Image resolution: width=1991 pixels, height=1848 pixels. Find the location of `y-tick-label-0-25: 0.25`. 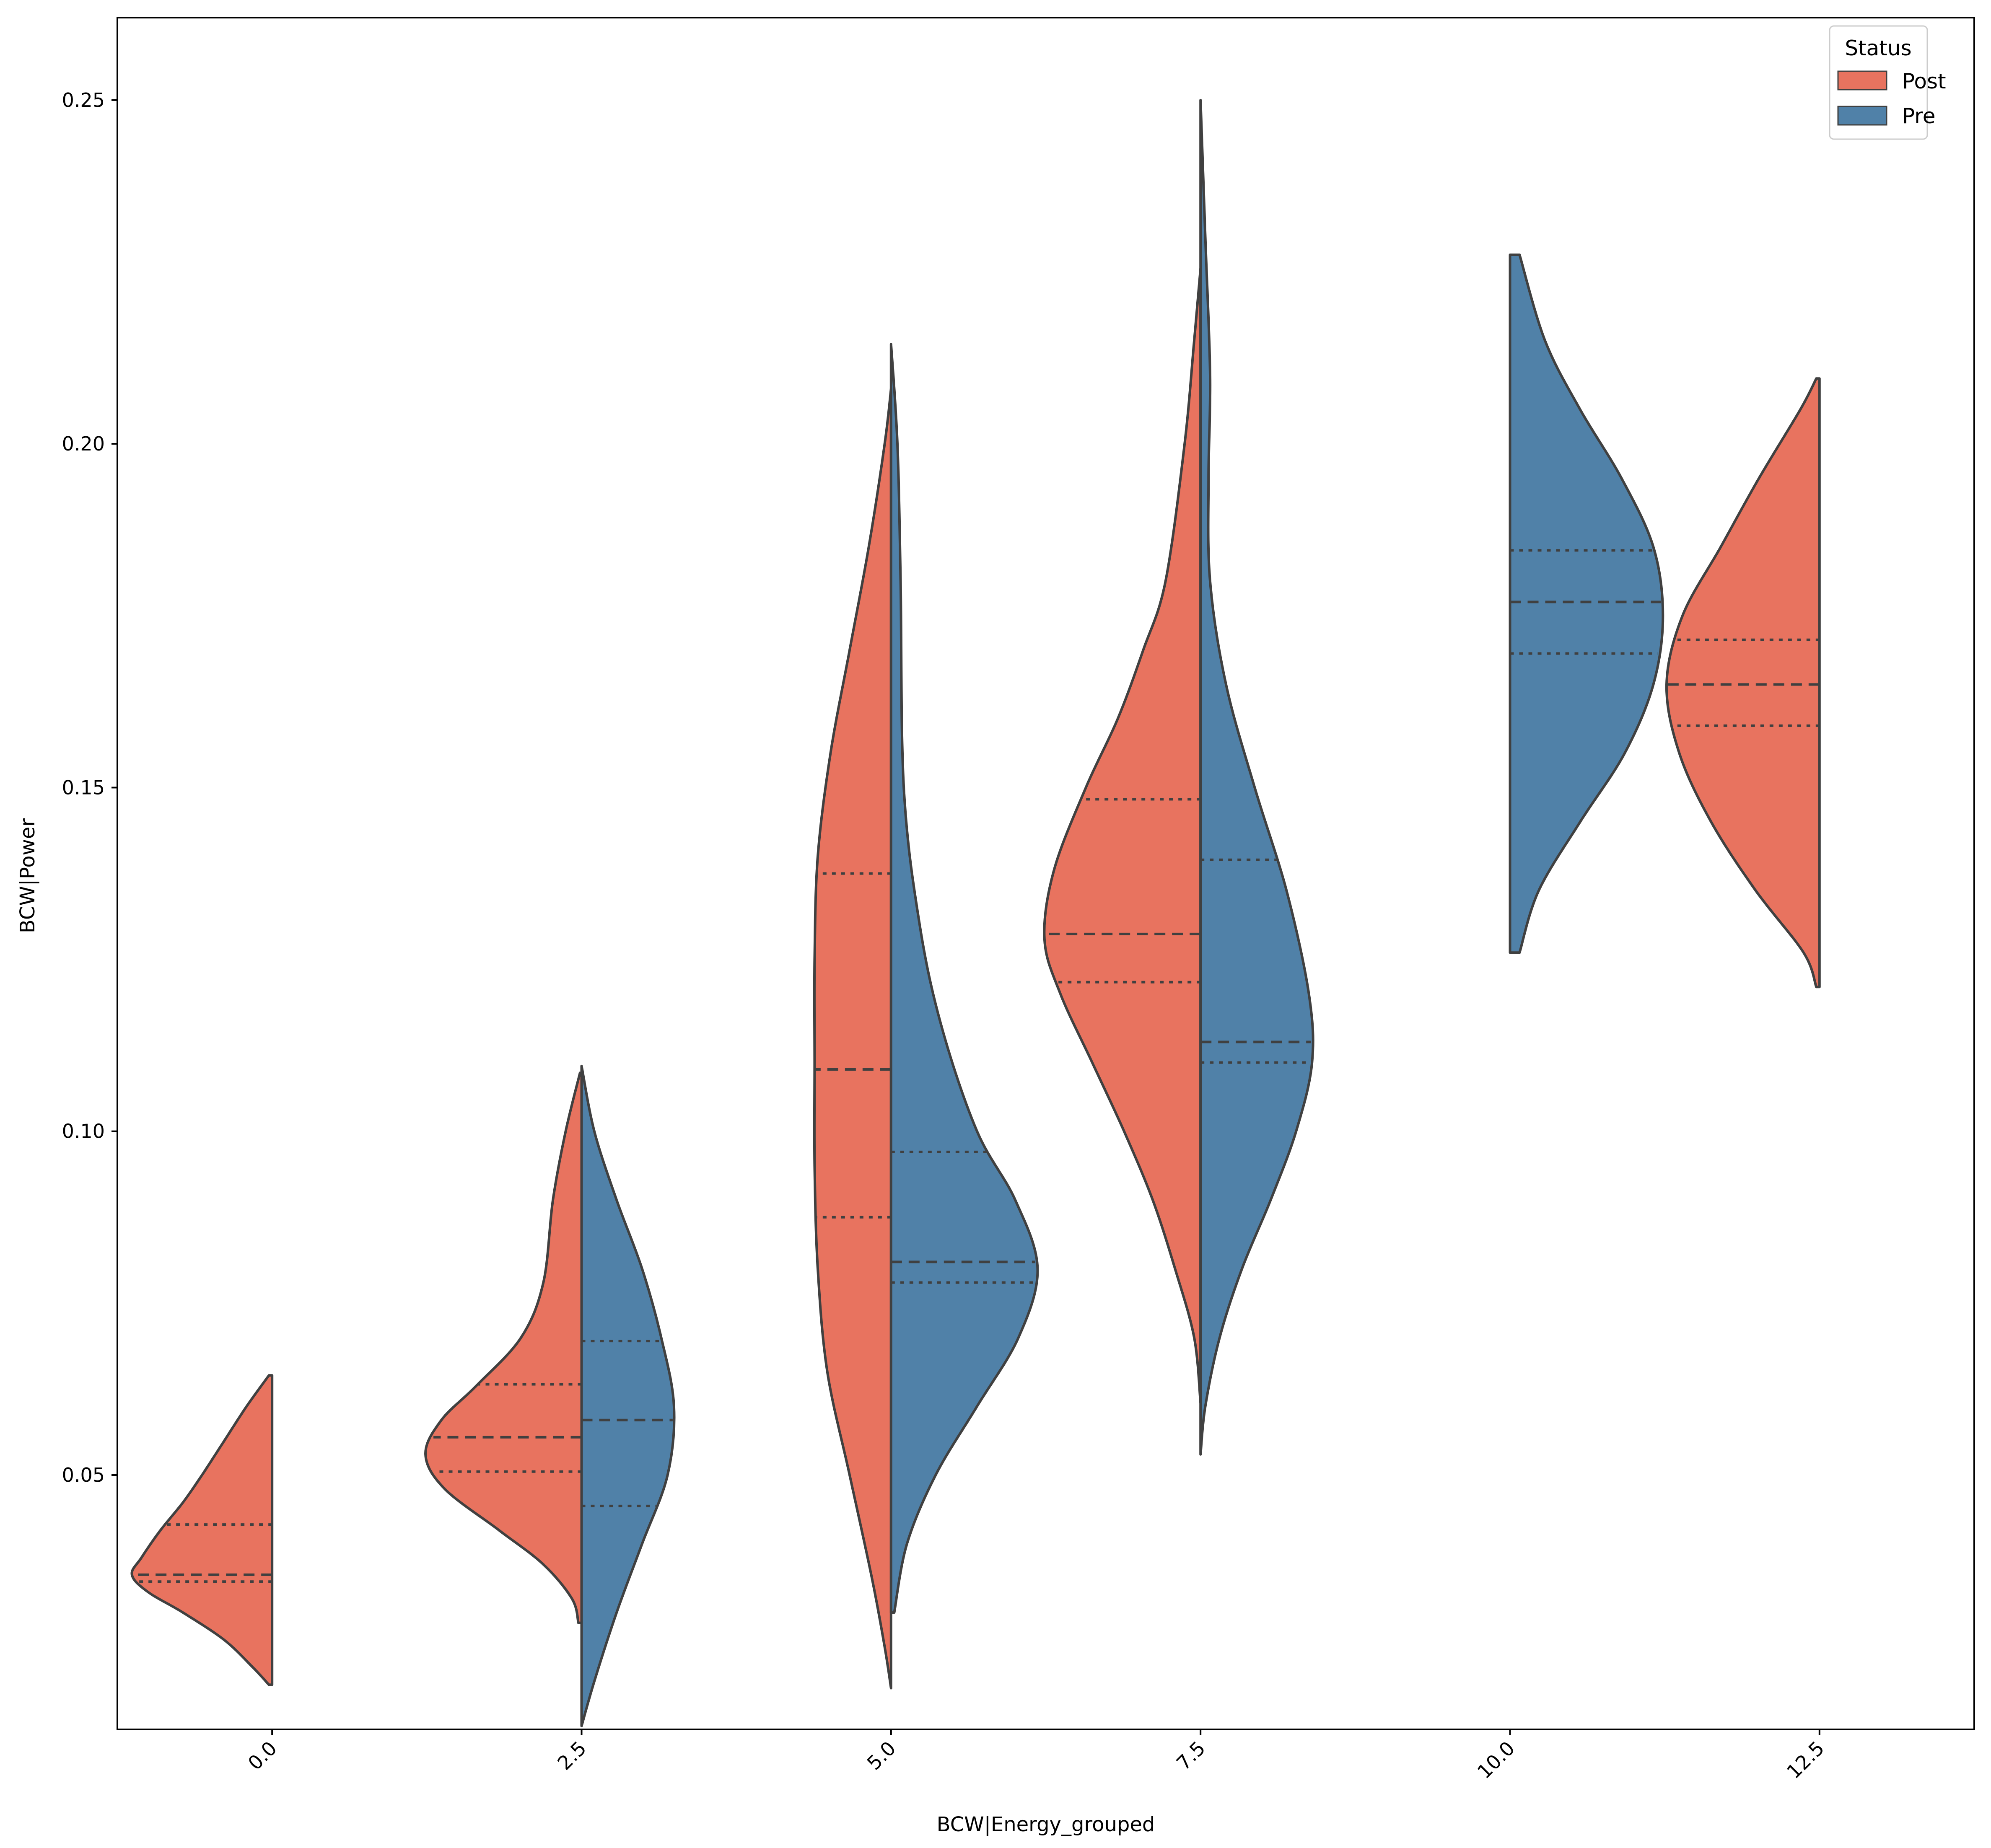

y-tick-label-0-25: 0.25 is located at coordinates (84, 100).